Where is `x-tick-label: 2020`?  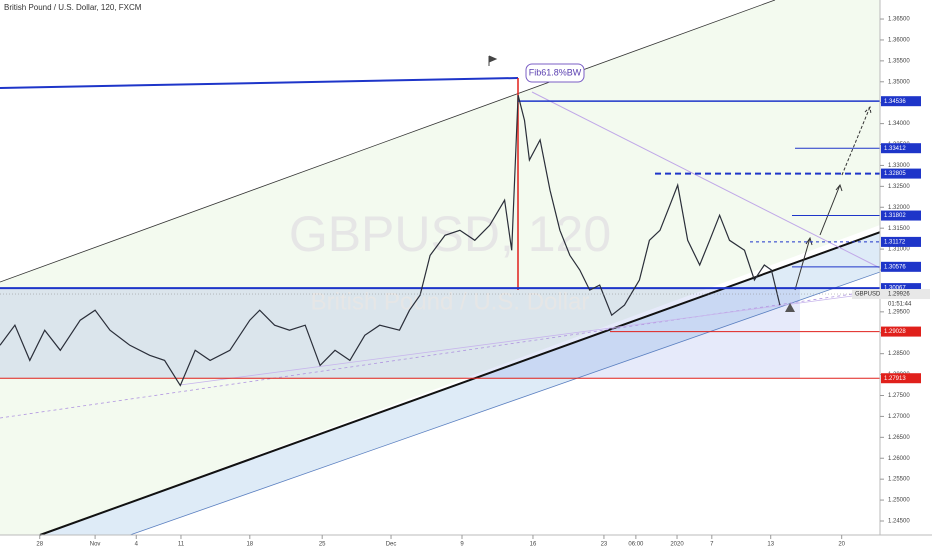
x-tick-label: 2020 is located at coordinates (677, 545).